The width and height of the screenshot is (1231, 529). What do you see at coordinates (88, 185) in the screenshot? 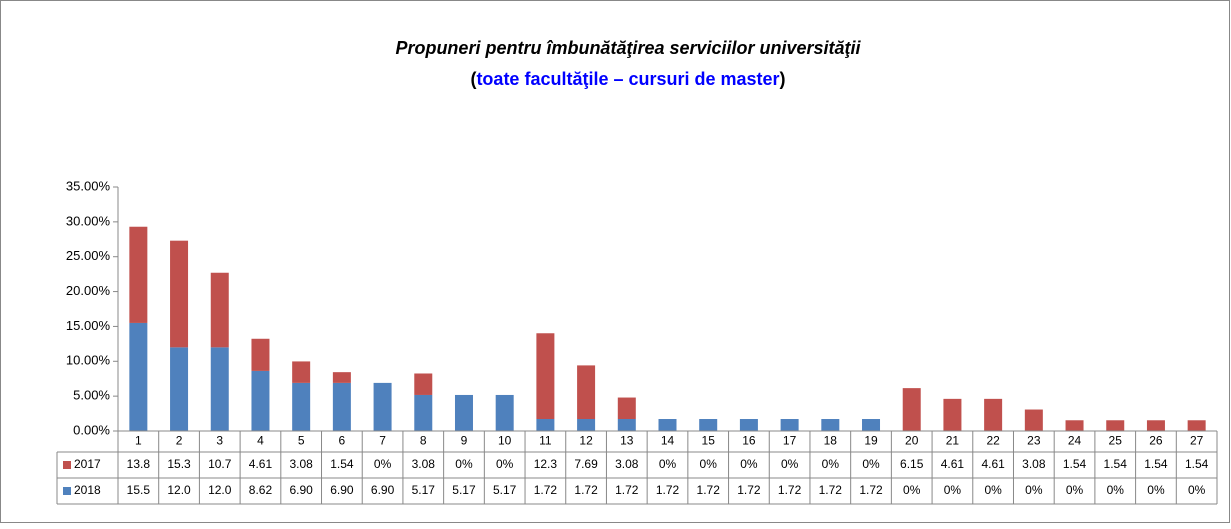
I see `y-tick-label: 35.00%` at bounding box center [88, 185].